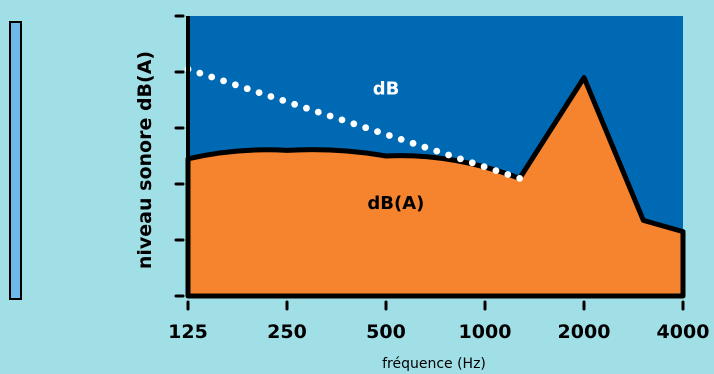 The height and width of the screenshot is (374, 714). I want to click on y-axis-label: niveau sonore dB(A), so click(145, 160).